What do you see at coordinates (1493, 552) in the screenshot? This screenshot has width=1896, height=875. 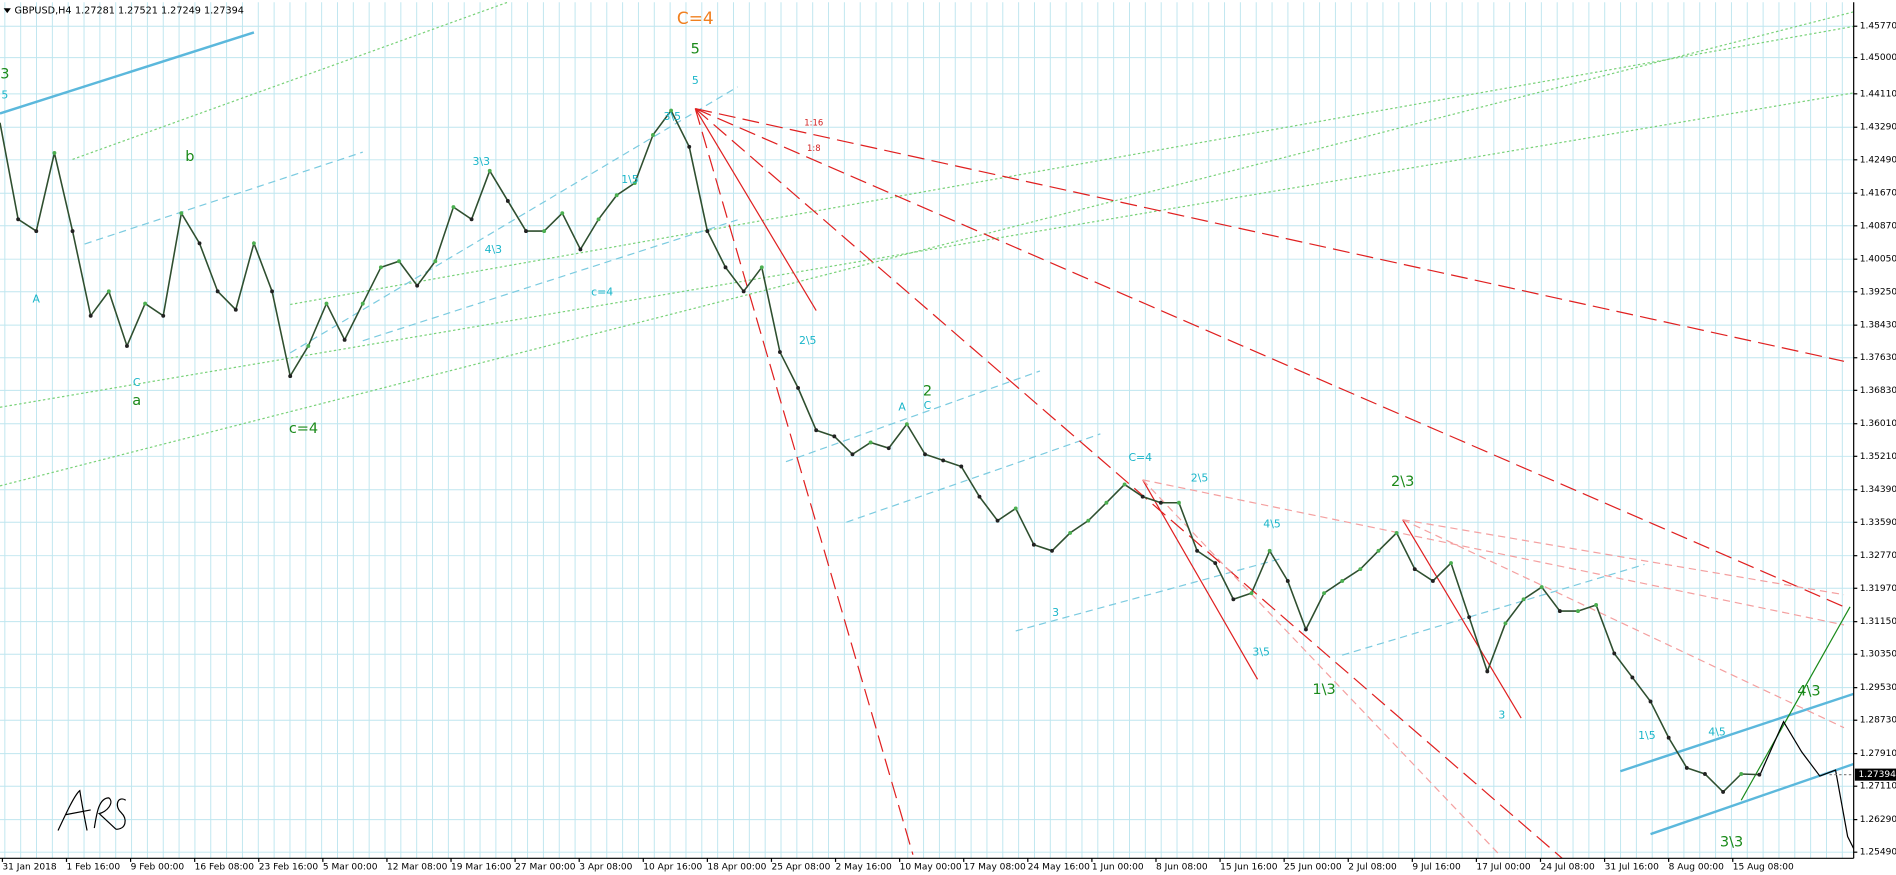 I see `fan-line` at bounding box center [1493, 552].